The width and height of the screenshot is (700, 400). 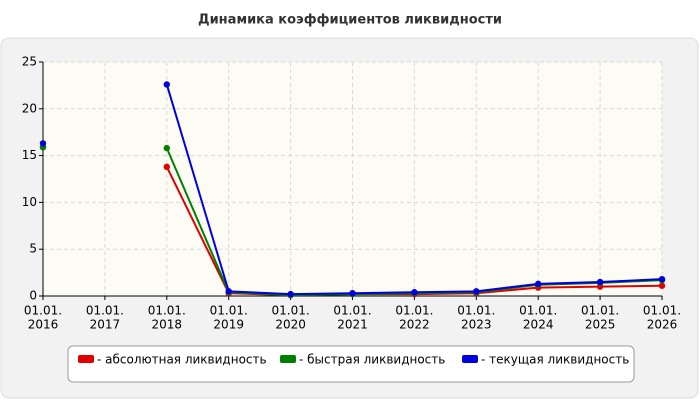 What do you see at coordinates (372, 360) in the screenshot?
I see `legend-label: - быстрая ликвидность` at bounding box center [372, 360].